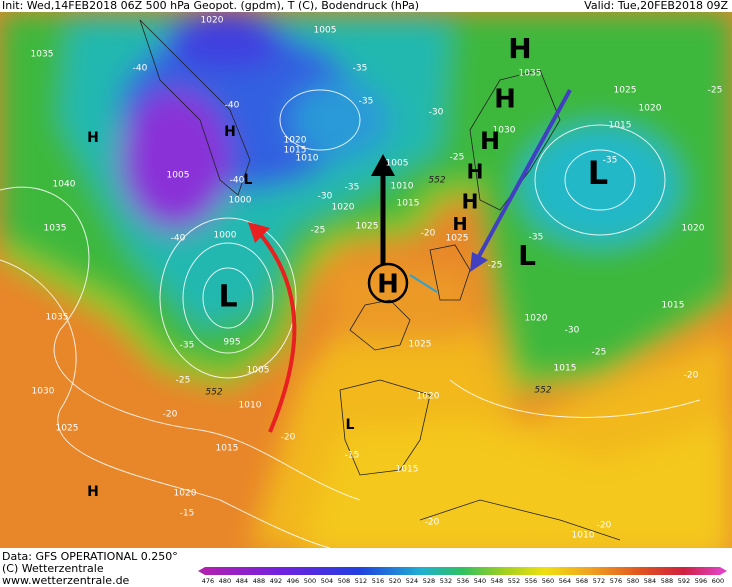 The width and height of the screenshot is (732, 587). What do you see at coordinates (327, 581) in the screenshot?
I see `colorbar-tick: 504` at bounding box center [327, 581].